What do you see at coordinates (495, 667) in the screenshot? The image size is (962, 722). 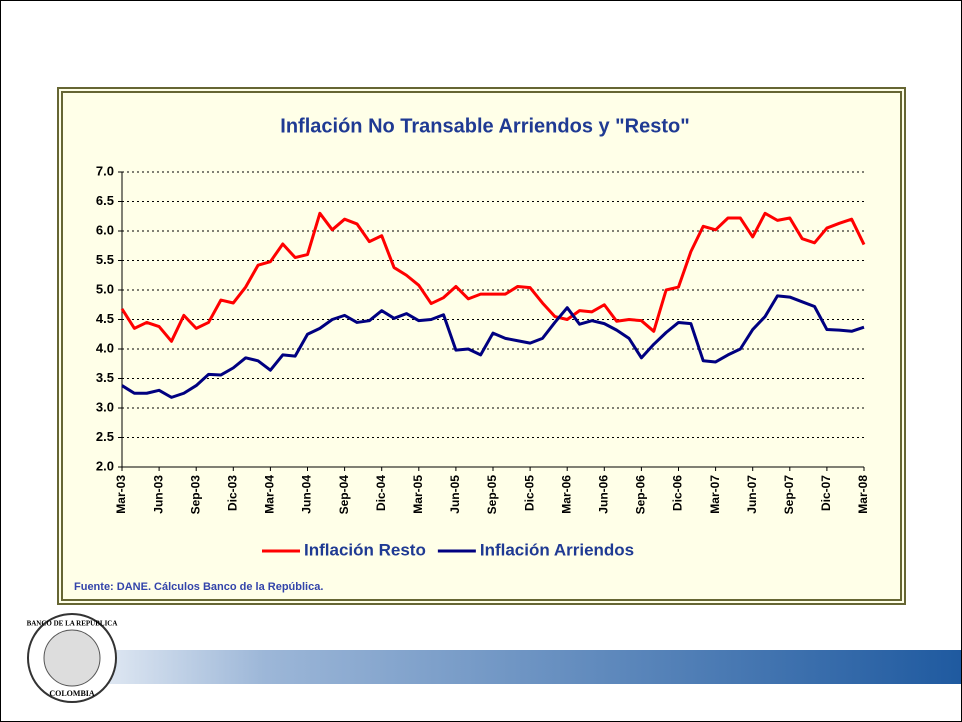 I see `footer-band` at bounding box center [495, 667].